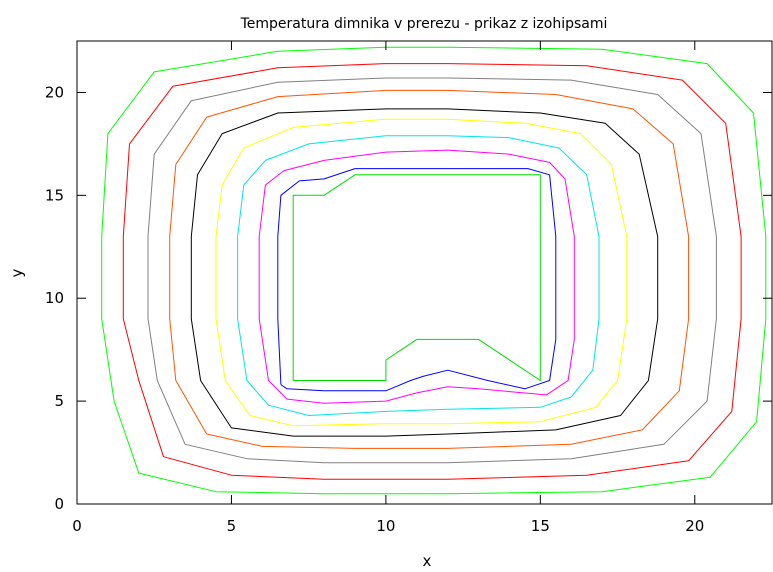 This screenshot has width=773, height=572. I want to click on x-tick-label-5: 5, so click(232, 526).